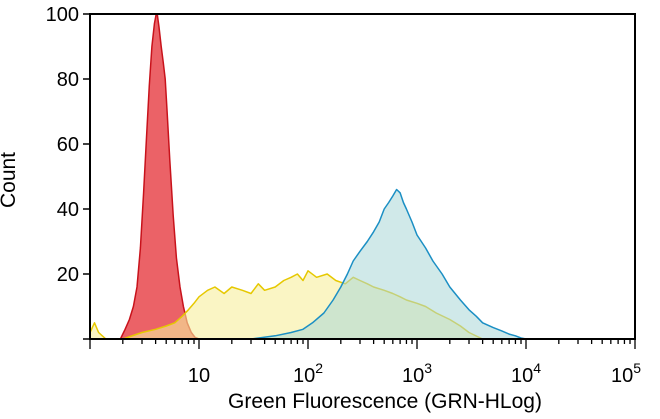 The width and height of the screenshot is (660, 419). I want to click on series-1-line, so click(159, 176).